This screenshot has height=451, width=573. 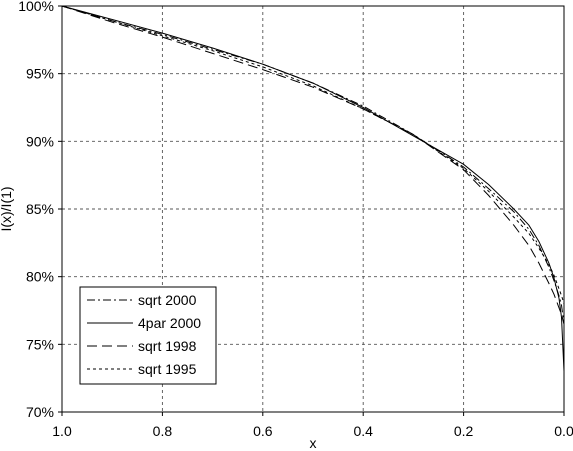 What do you see at coordinates (7, 208) in the screenshot?
I see `y-axis-title: I(x)/I(1)` at bounding box center [7, 208].